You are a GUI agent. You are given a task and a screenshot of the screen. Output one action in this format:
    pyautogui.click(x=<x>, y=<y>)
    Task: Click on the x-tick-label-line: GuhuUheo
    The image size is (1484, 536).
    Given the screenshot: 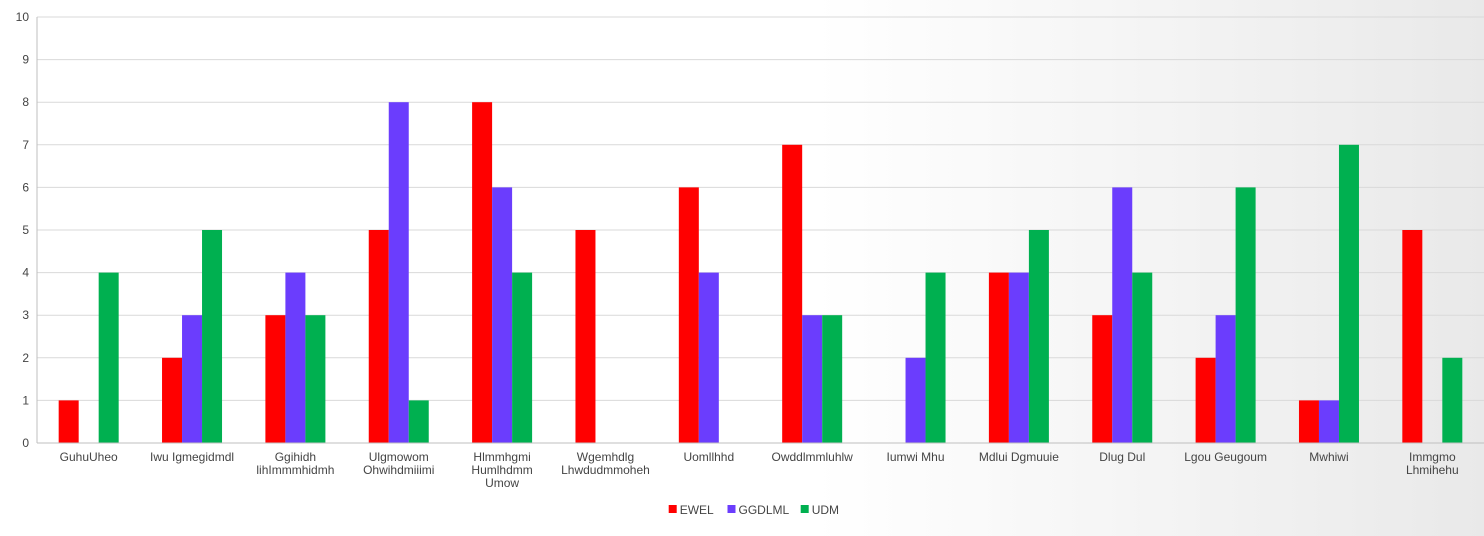 What is the action you would take?
    pyautogui.click(x=89, y=457)
    